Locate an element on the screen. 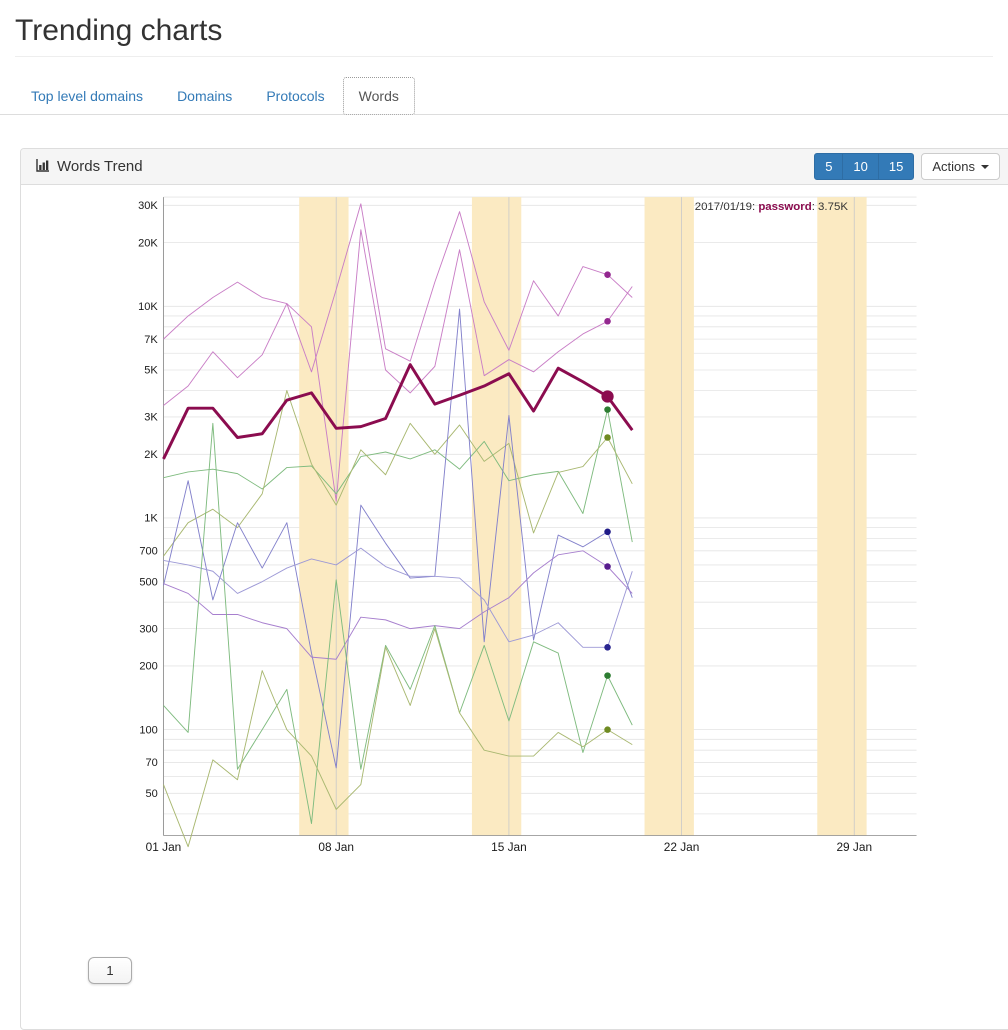  x-tick-label: 15 Jan is located at coordinates (509, 847).